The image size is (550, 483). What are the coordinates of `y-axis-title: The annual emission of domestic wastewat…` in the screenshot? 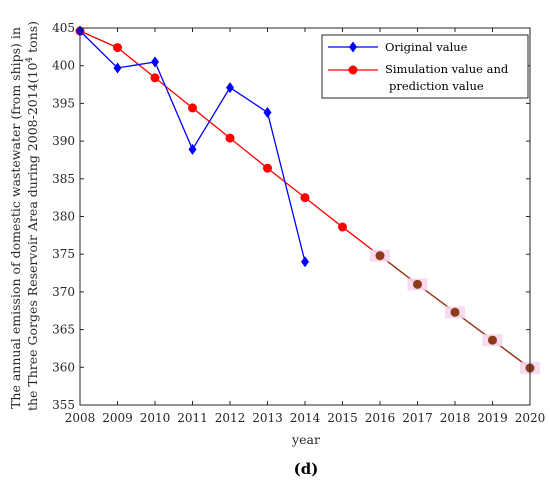 It's located at (24, 216).